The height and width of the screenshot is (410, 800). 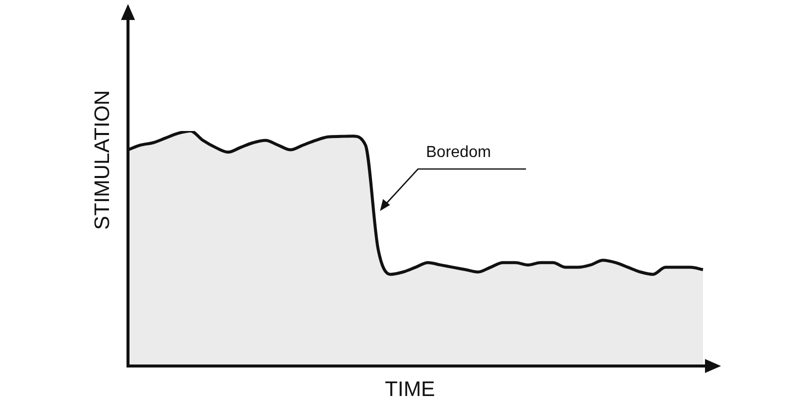 What do you see at coordinates (103, 160) in the screenshot?
I see `y-axis-title: STIMULATION` at bounding box center [103, 160].